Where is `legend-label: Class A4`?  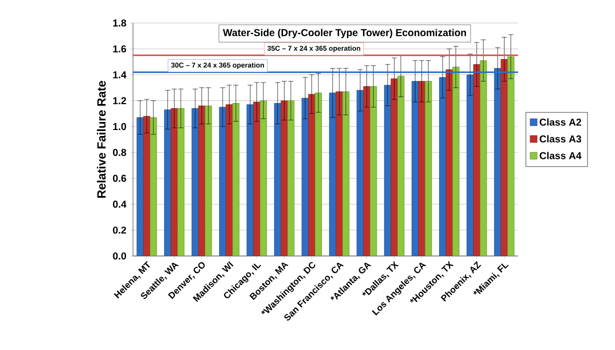 legend-label: Class A4 is located at coordinates (561, 156).